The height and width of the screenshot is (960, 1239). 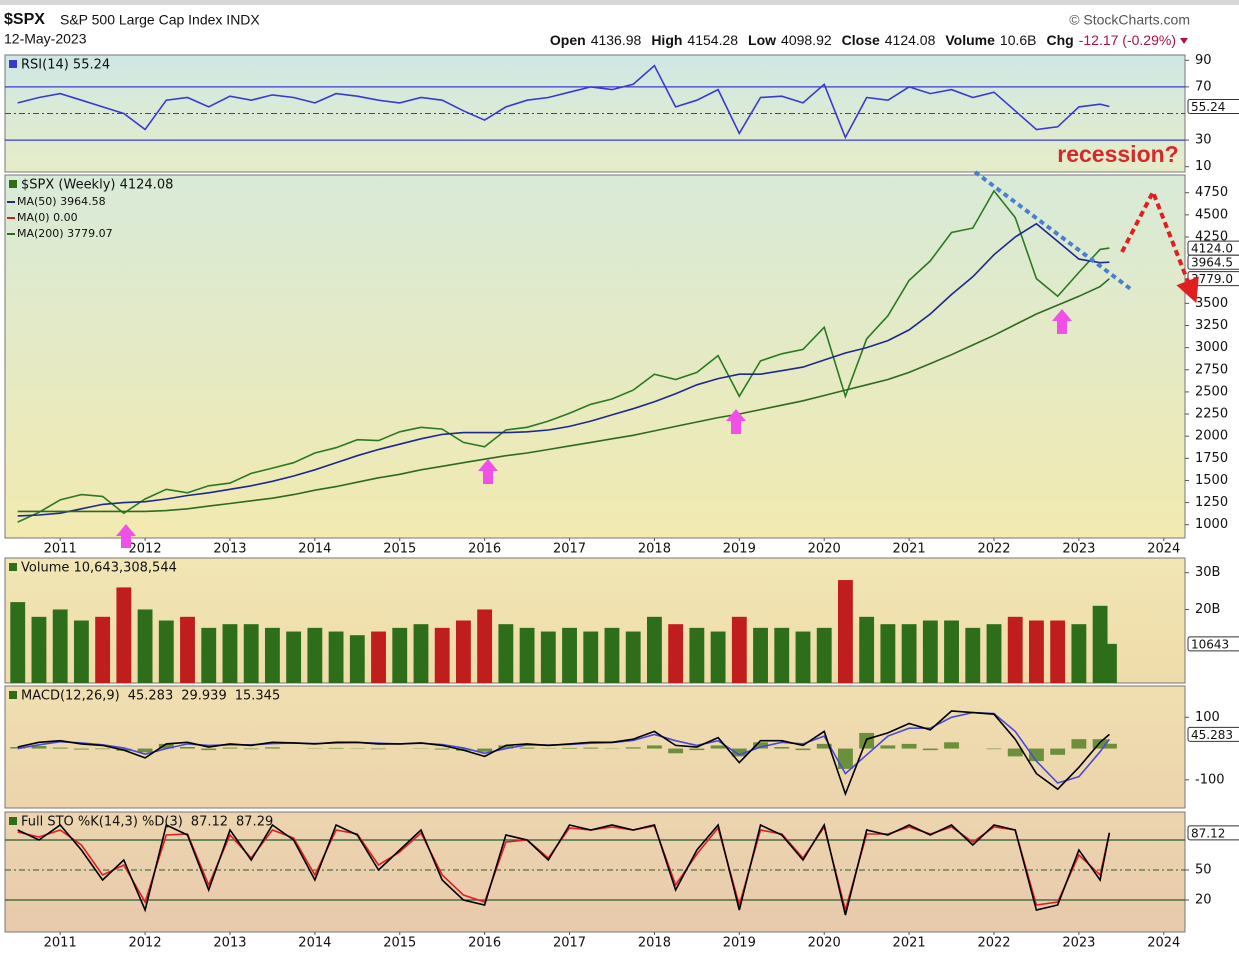 What do you see at coordinates (254, 822) in the screenshot?
I see `legend-label: 87.29` at bounding box center [254, 822].